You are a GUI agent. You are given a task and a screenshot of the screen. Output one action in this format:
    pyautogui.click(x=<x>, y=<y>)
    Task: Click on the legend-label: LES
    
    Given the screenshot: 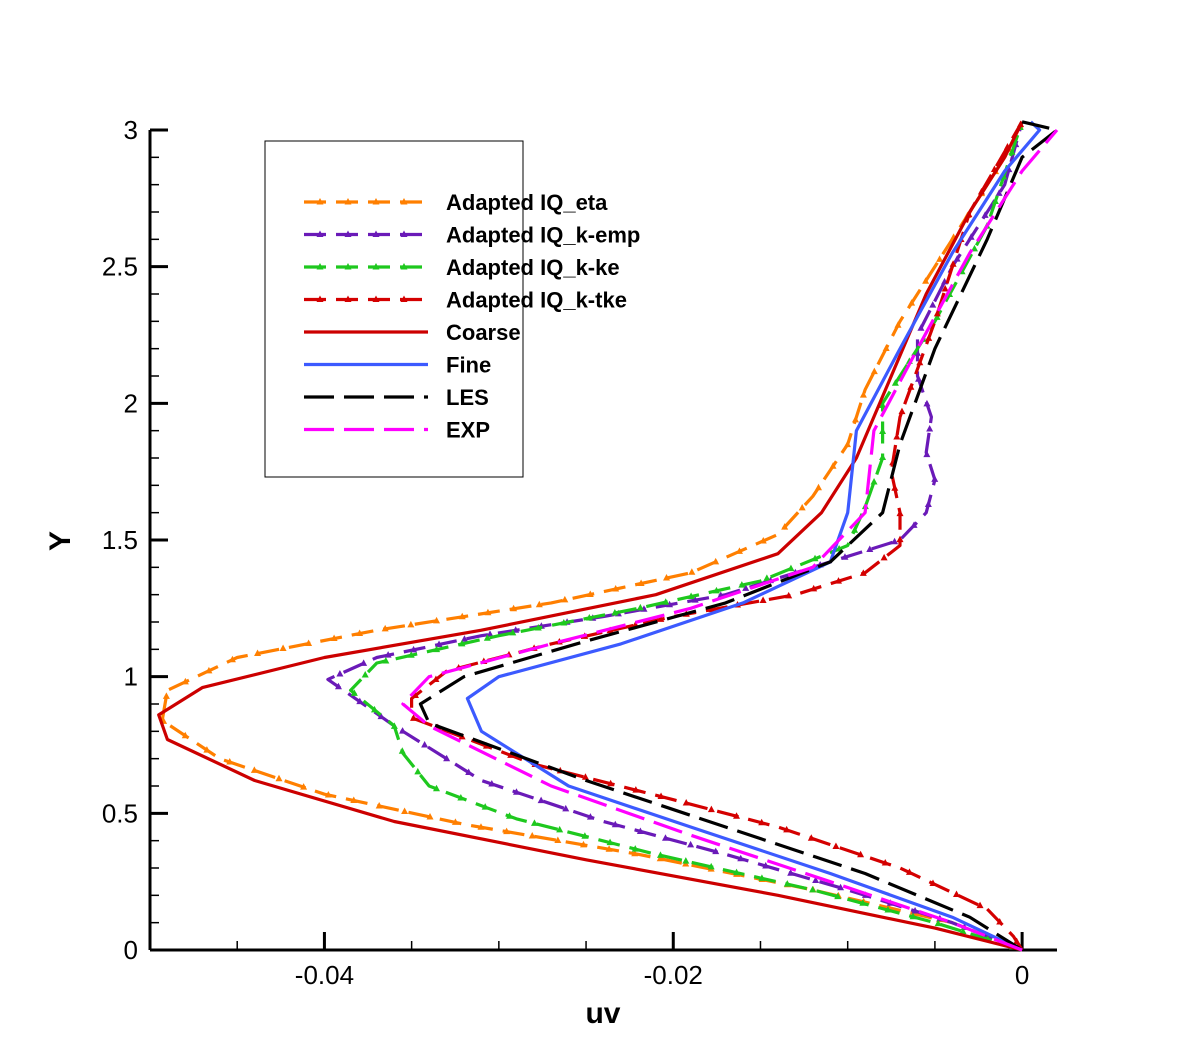 What is the action you would take?
    pyautogui.click(x=467, y=397)
    